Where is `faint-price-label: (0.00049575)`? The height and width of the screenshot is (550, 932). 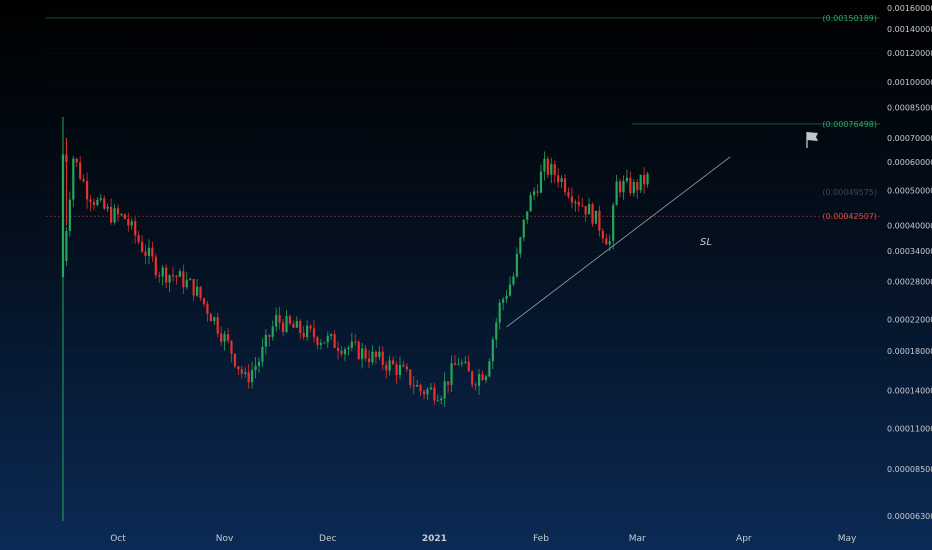
faint-price-label: (0.00049575) is located at coordinates (849, 192).